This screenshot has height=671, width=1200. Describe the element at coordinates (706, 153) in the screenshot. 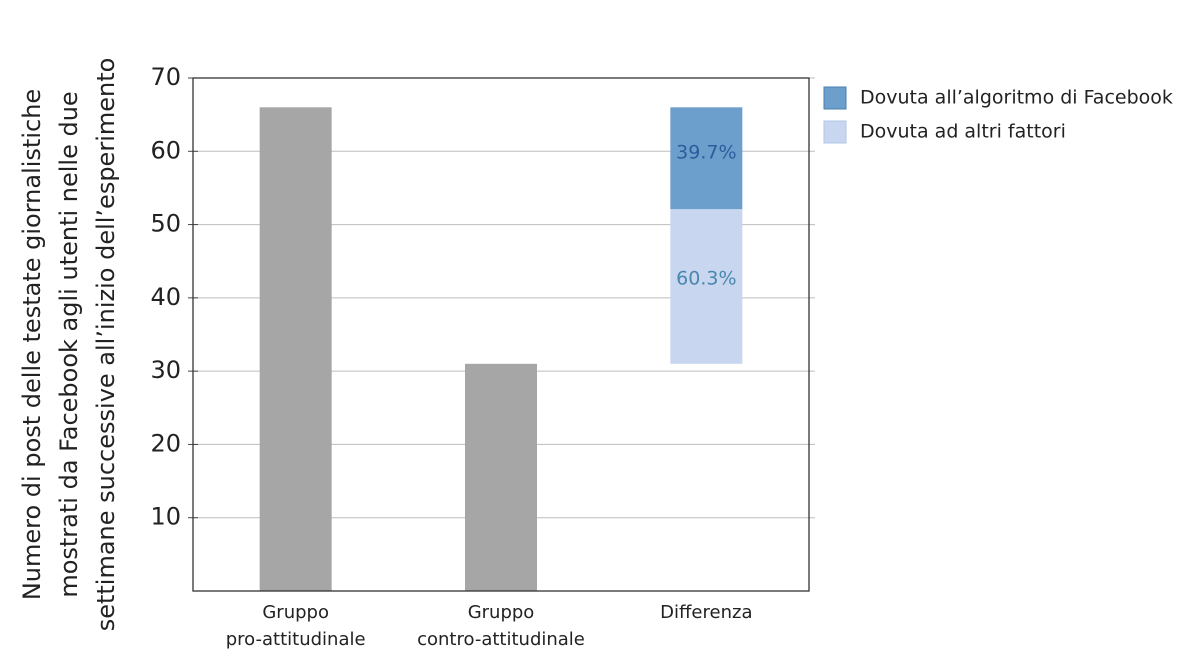

I see `segment-label: 39.7%` at that location.